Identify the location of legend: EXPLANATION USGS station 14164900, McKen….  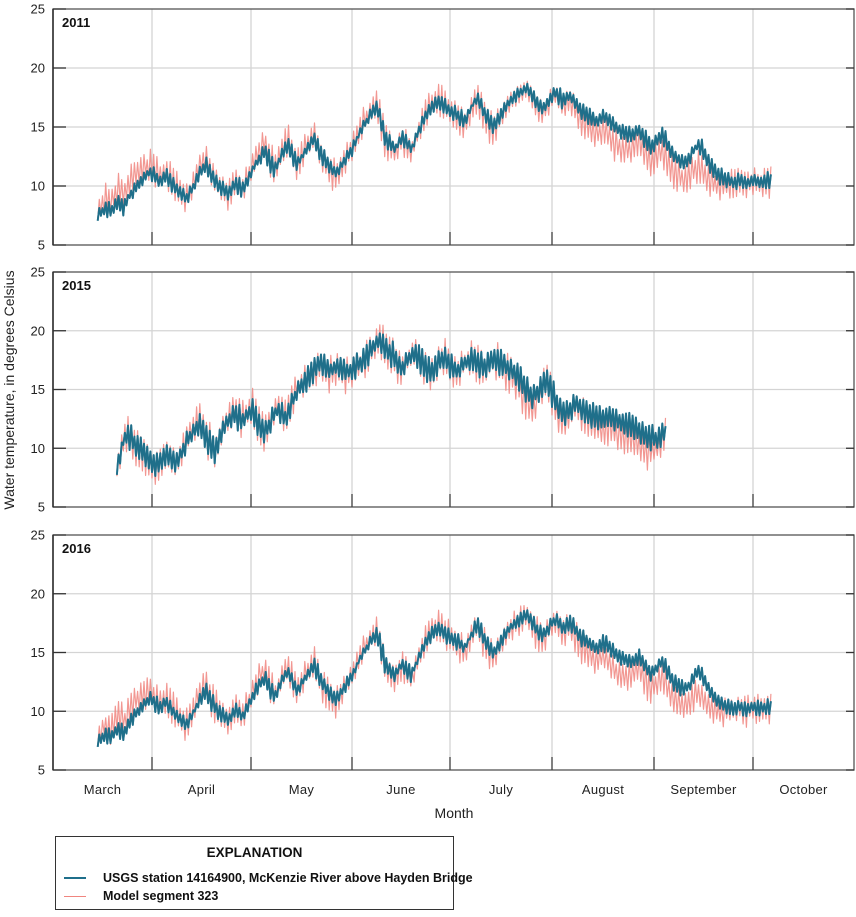
(264, 873).